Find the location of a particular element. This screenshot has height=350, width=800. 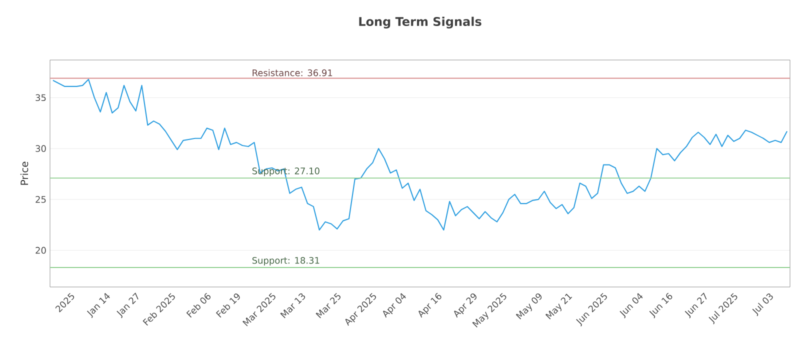

x-tick-label: Jun 27 is located at coordinates (695, 305).